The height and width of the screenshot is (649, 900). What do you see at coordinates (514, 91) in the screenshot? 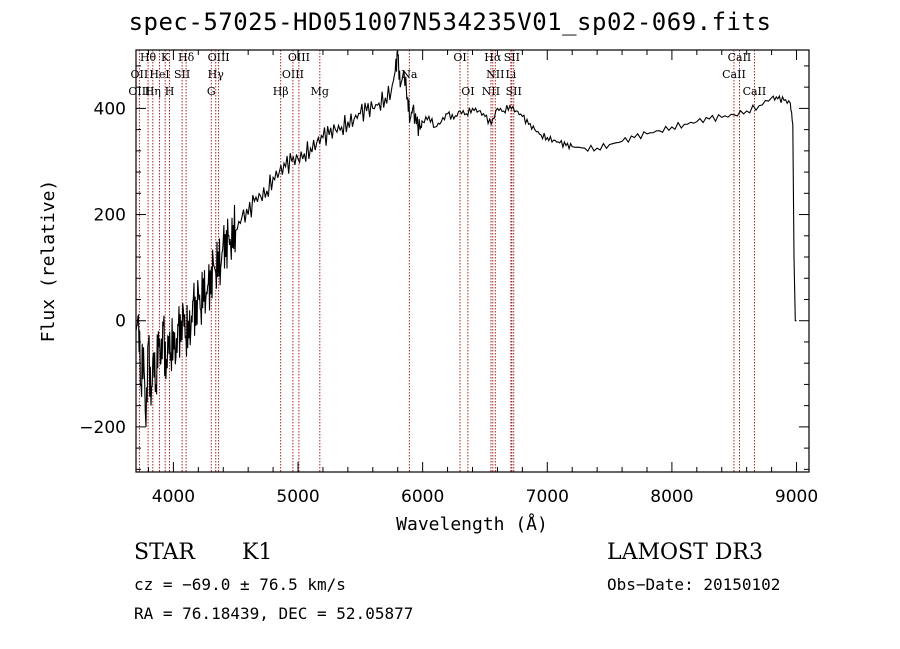
I see `line-label-24: SII` at bounding box center [514, 91].